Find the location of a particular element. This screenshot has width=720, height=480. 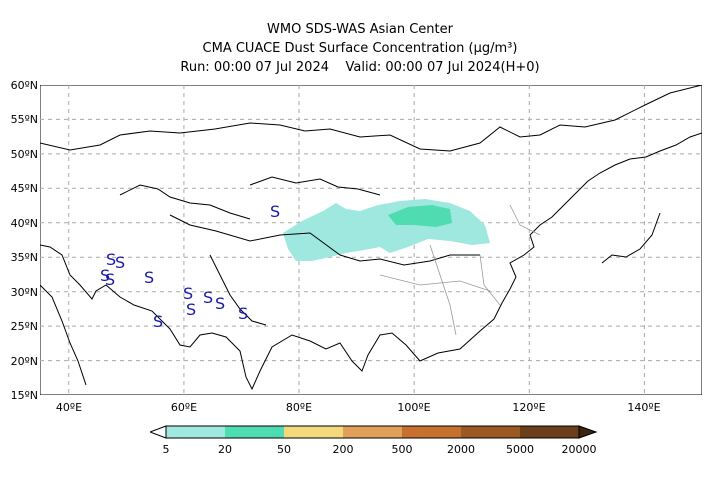

lat-label: 40ºN is located at coordinates (24, 223).